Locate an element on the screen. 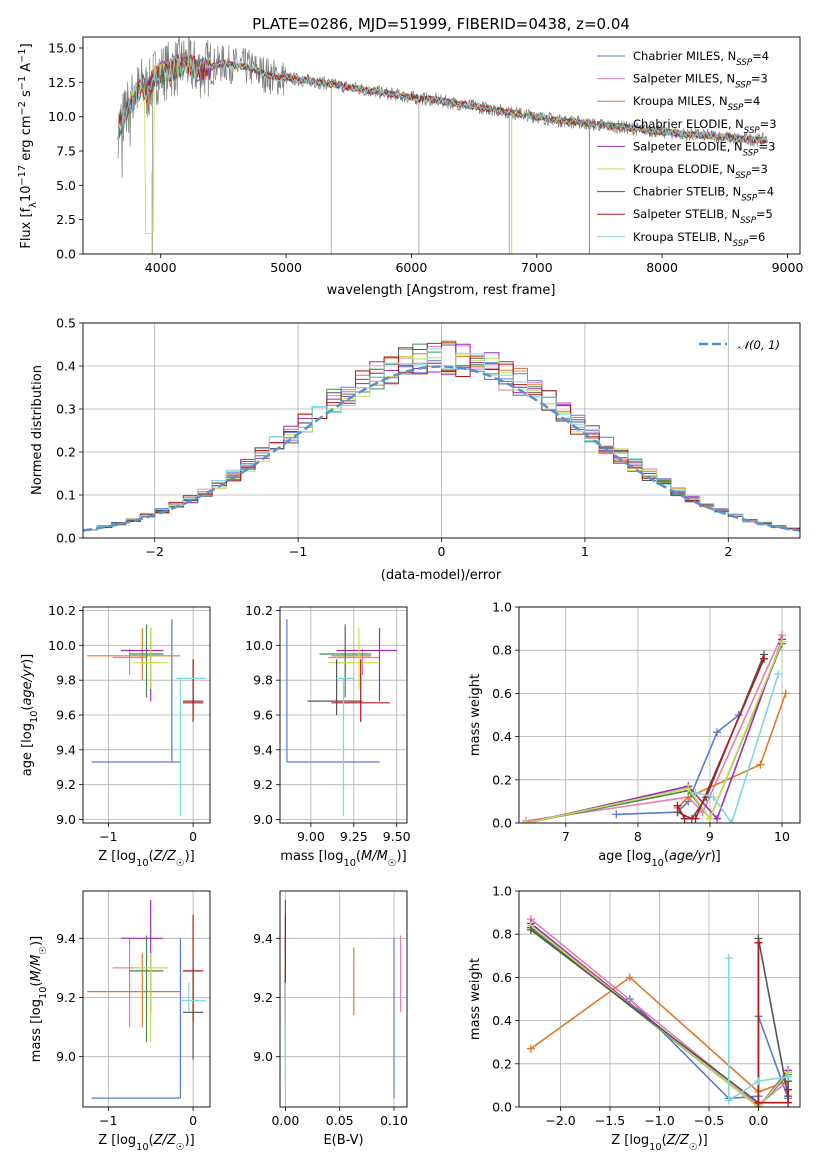 The height and width of the screenshot is (1170, 819). x-tick-label: −1.0 is located at coordinates (659, 1120).